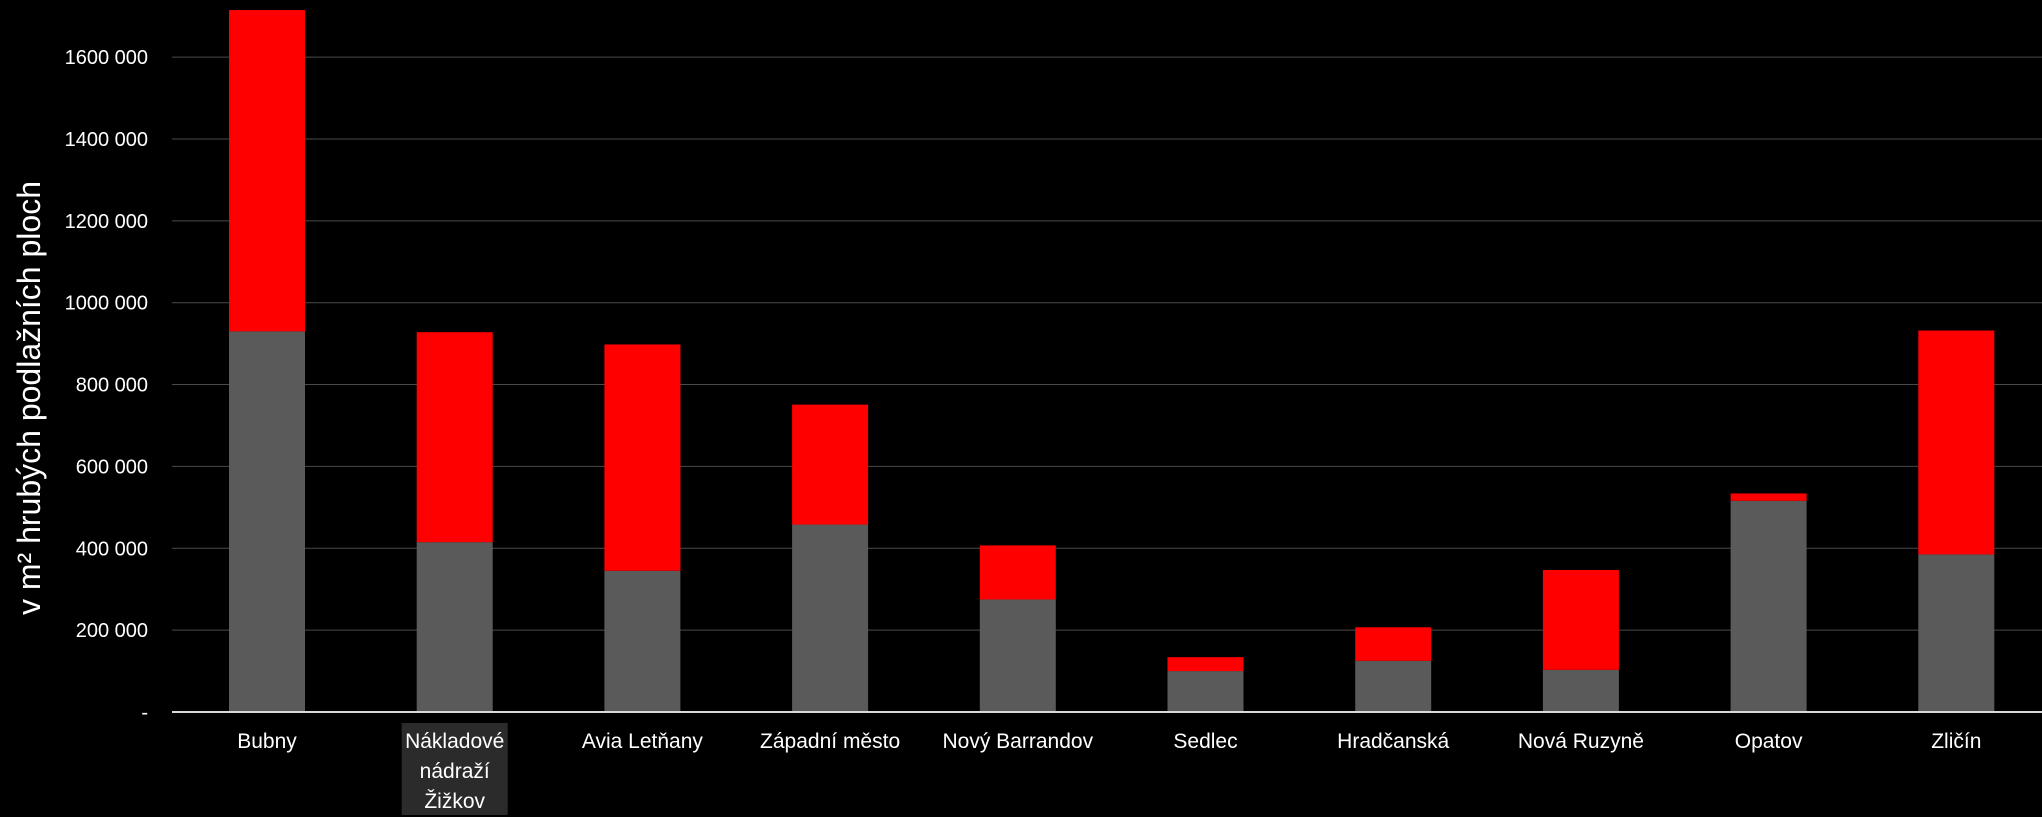 The width and height of the screenshot is (2042, 817). Describe the element at coordinates (112, 467) in the screenshot. I see `y-tick-label: 600 000` at that location.